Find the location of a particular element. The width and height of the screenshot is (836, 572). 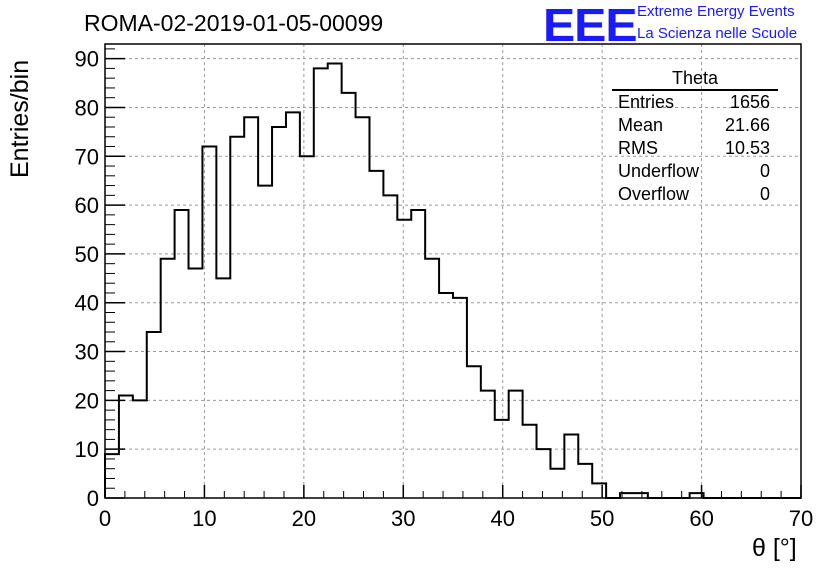

stats-label: Entries is located at coordinates (646, 102).